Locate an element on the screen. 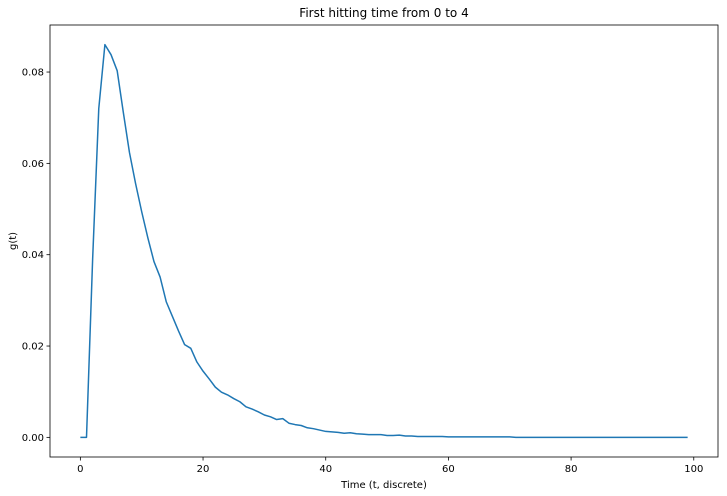  y-axis: 0.00 0.02 0.04 0.06 0.08 is located at coordinates (36, 256).